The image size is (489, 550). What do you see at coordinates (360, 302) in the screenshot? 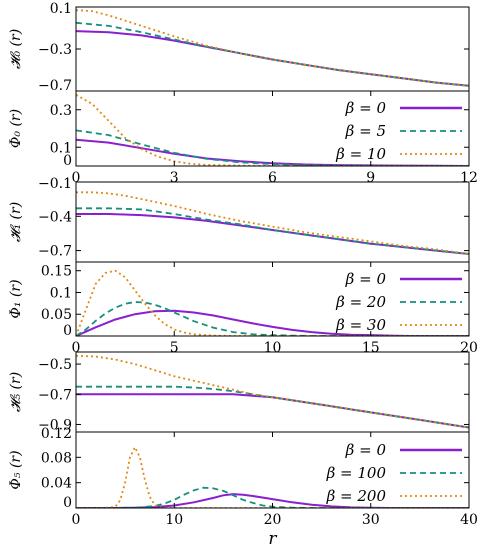
I see `legend-label: β = 20` at bounding box center [360, 302].